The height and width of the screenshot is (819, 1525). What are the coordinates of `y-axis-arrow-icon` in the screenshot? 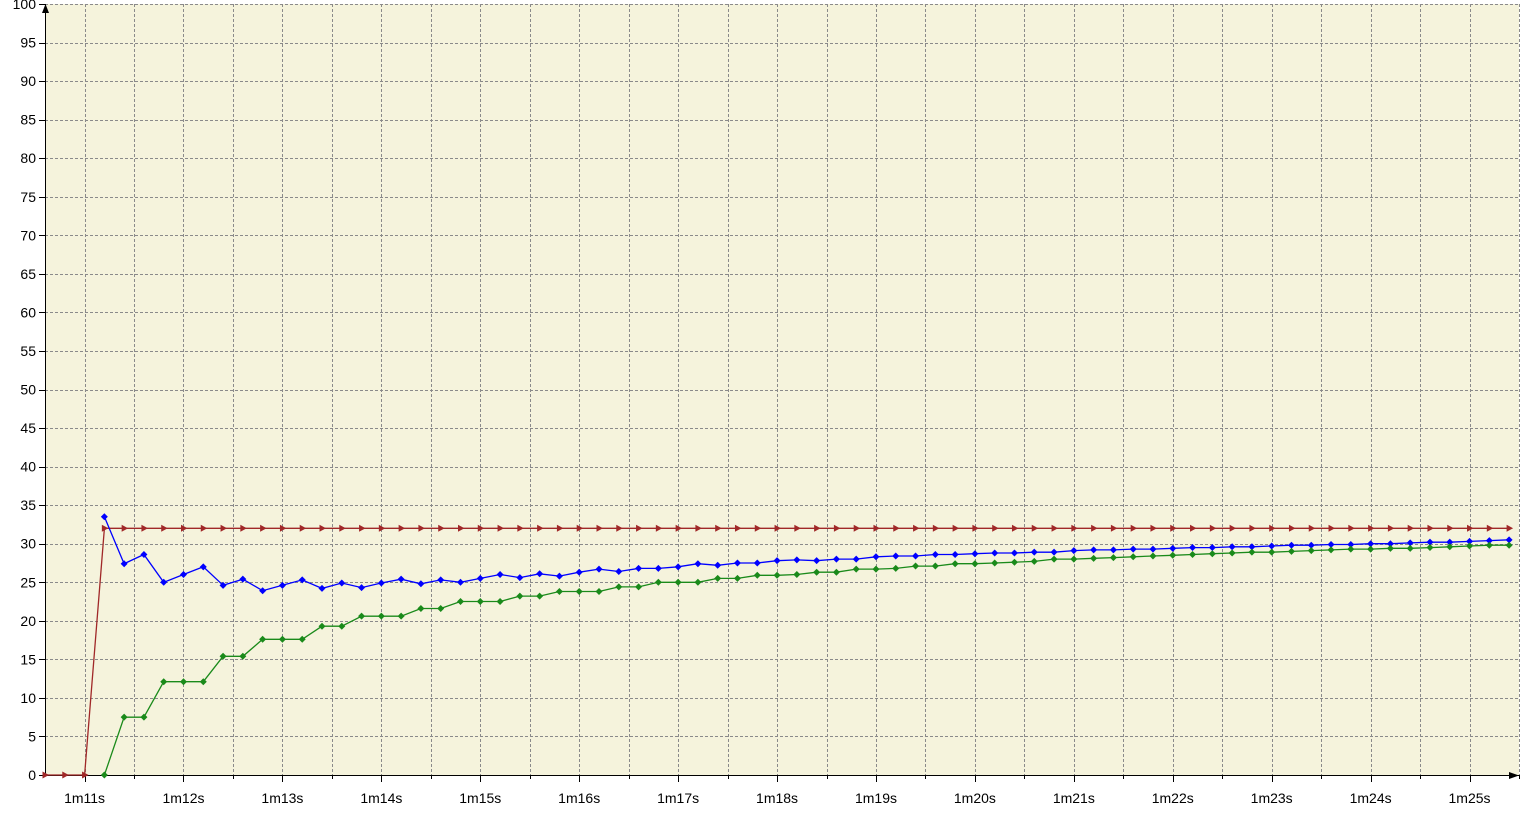 It's located at (45, 8).